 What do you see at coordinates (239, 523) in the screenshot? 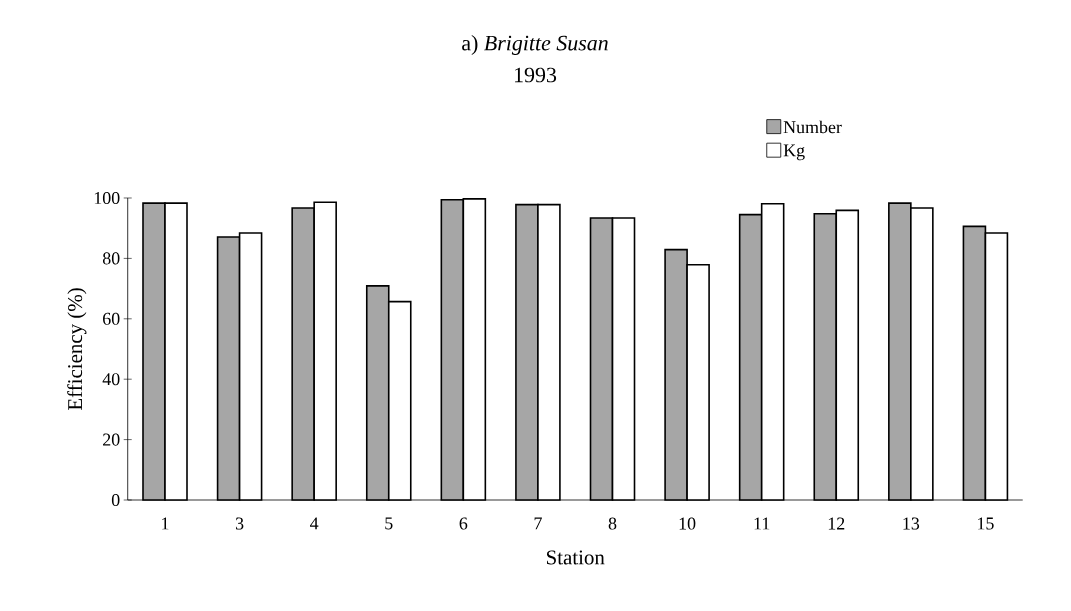
I see `x-tick-label: 3` at bounding box center [239, 523].